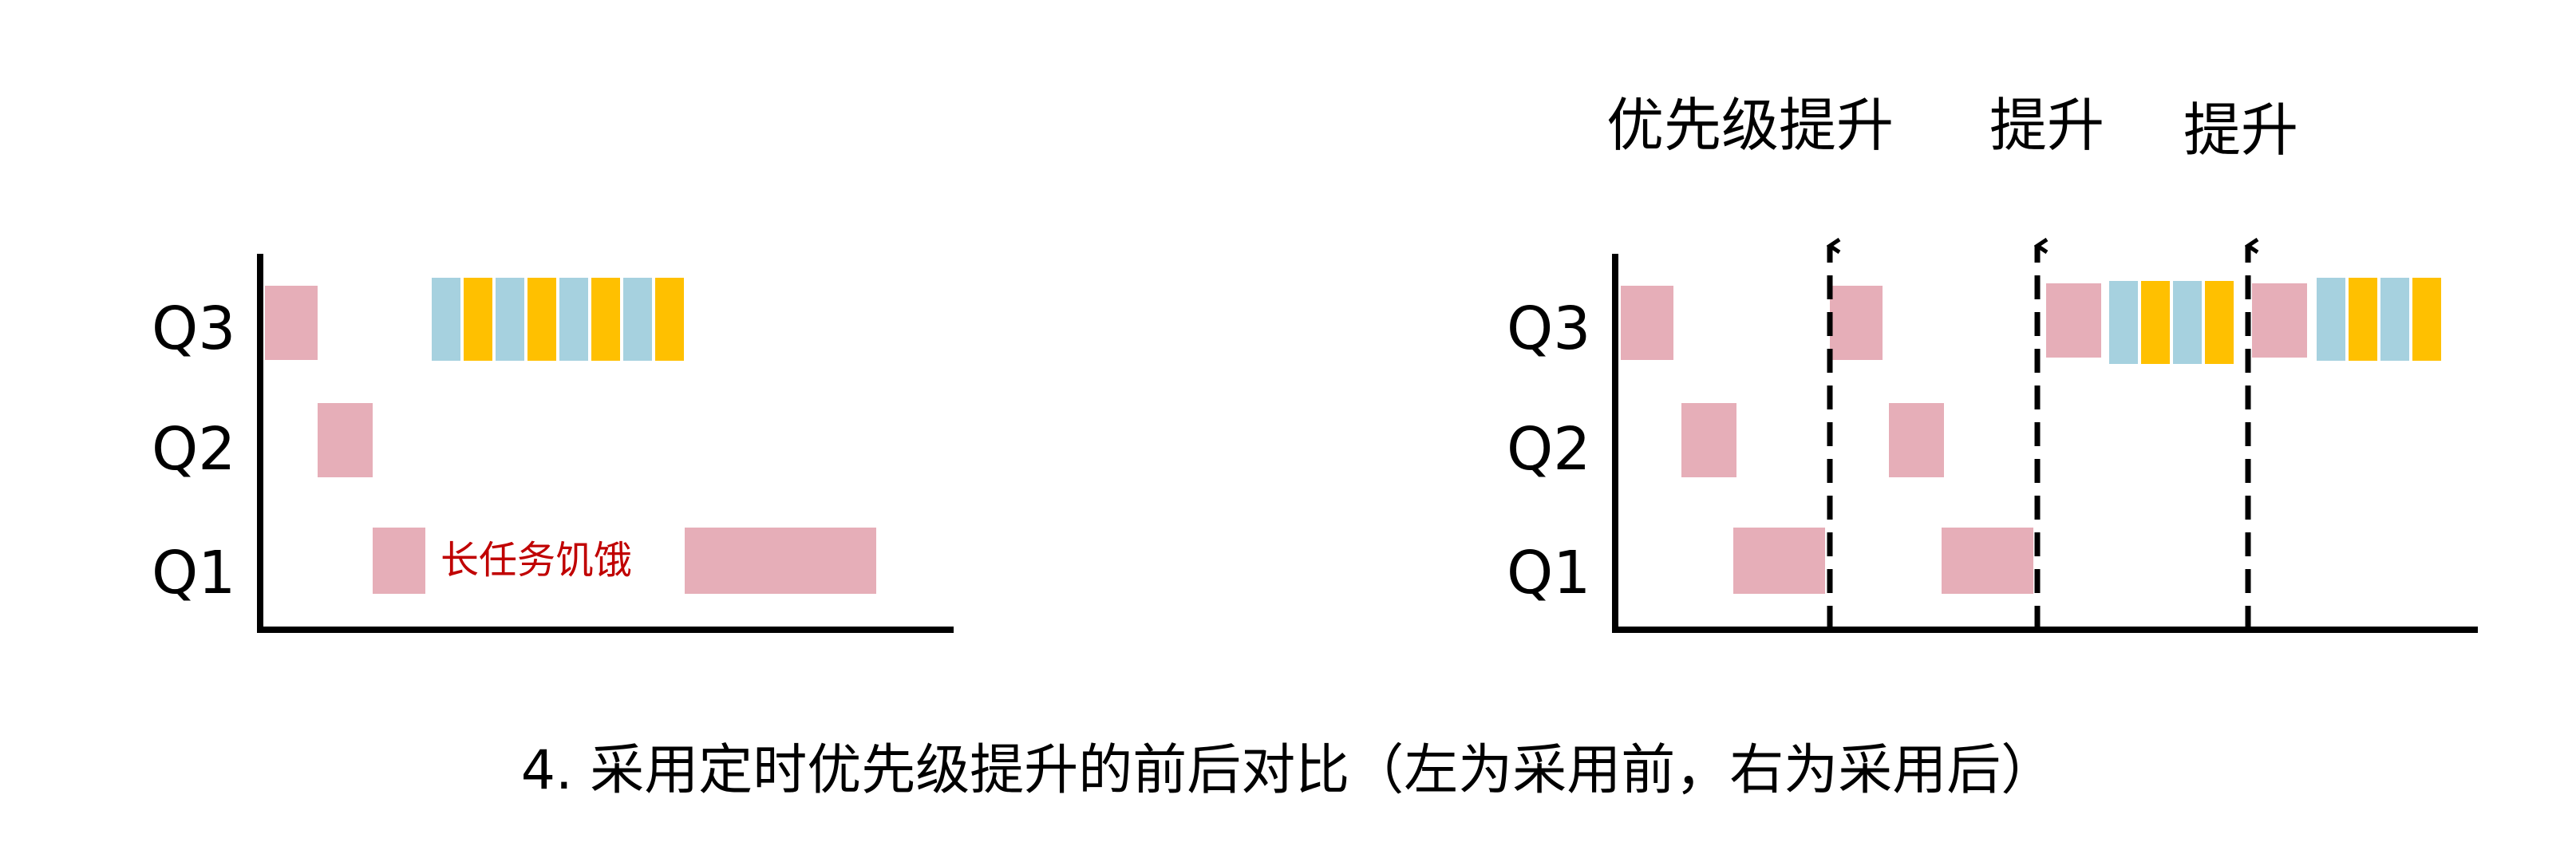 This screenshot has width=2576, height=858. I want to click on starvation-annotation: 长任务饥饿, so click(536, 560).